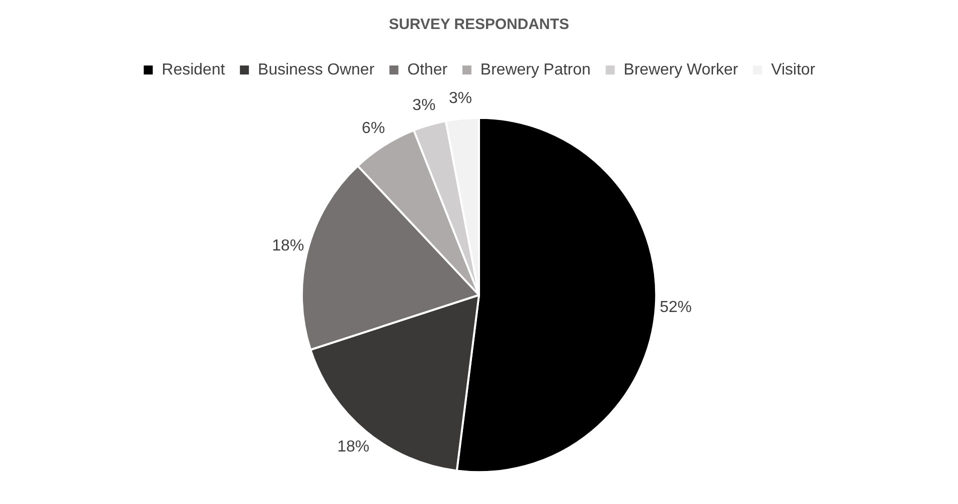 The height and width of the screenshot is (504, 958). Describe the element at coordinates (681, 69) in the screenshot. I see `legend-label: Brewery Worker` at that location.